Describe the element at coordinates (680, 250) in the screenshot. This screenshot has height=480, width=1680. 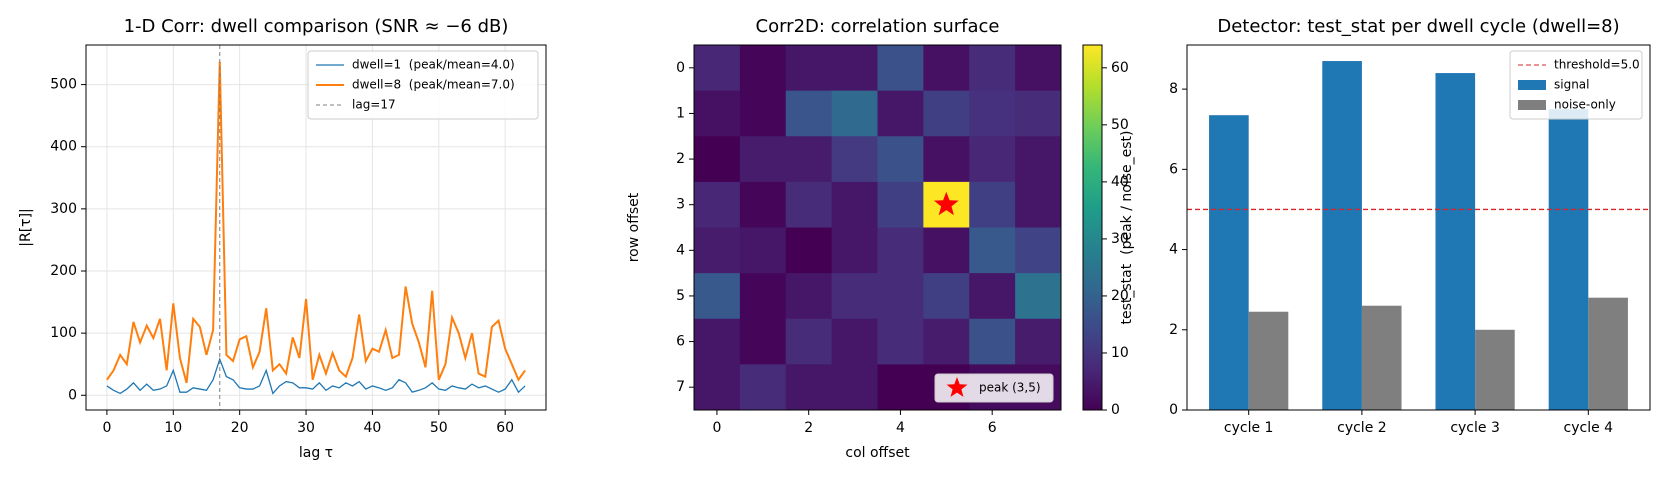
I see `y-tick-label: 4` at that location.